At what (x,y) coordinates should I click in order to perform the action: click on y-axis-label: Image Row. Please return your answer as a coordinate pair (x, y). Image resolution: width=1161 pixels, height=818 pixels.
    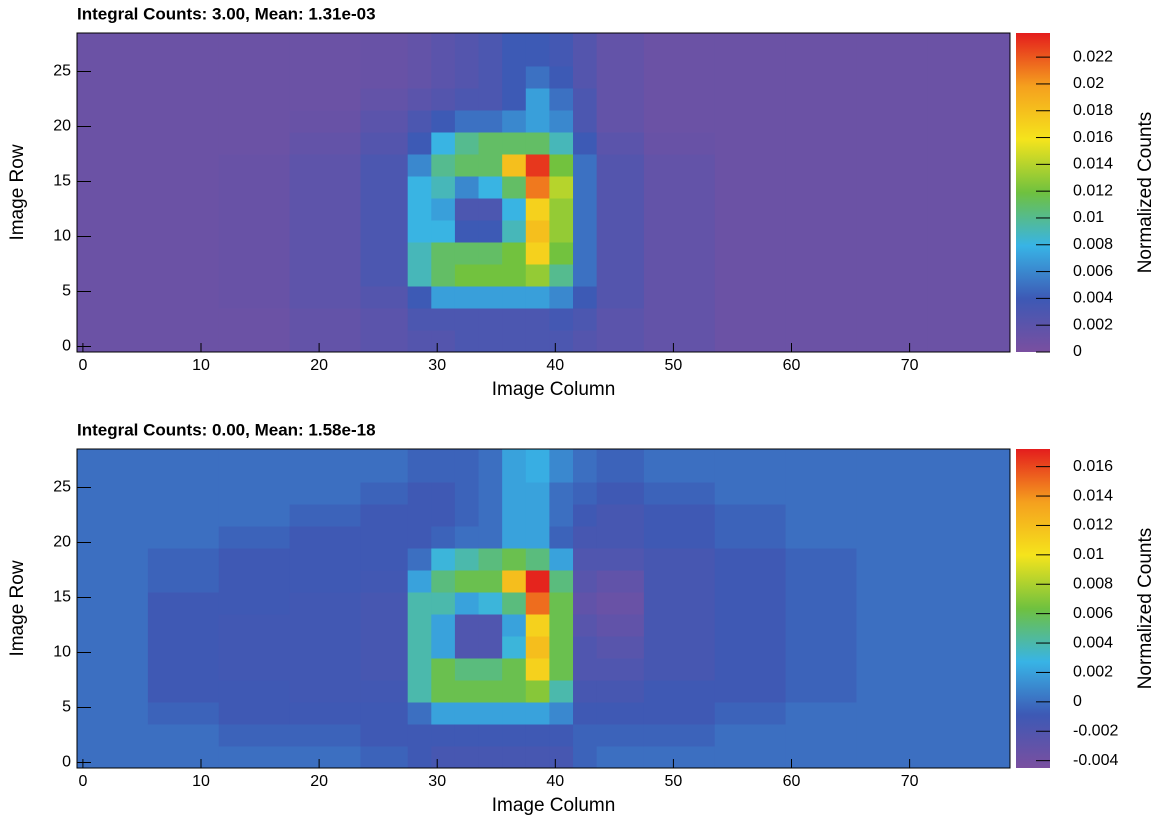
    Looking at the image, I should click on (17, 608).